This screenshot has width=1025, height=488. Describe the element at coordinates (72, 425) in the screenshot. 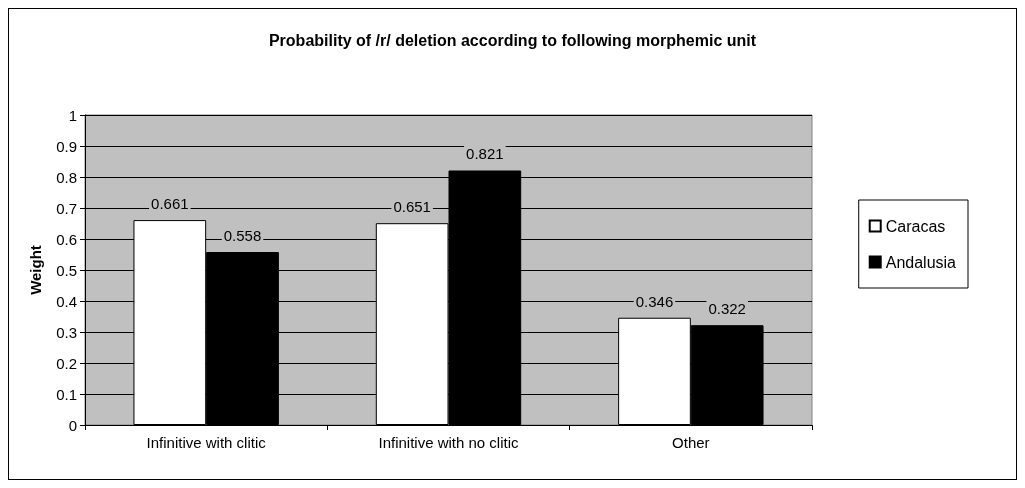

I see `y-tick-label: 0` at that location.